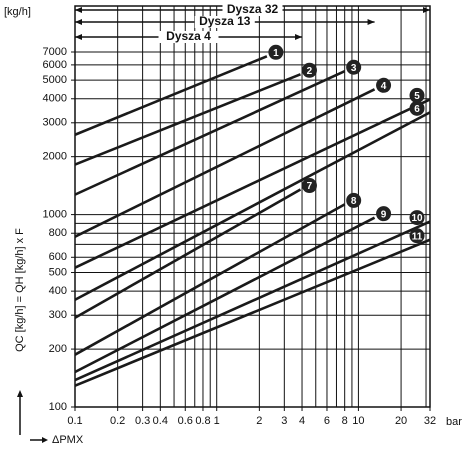 The height and width of the screenshot is (453, 465). What do you see at coordinates (345, 421) in the screenshot?
I see `x-tick-label: 8` at bounding box center [345, 421].